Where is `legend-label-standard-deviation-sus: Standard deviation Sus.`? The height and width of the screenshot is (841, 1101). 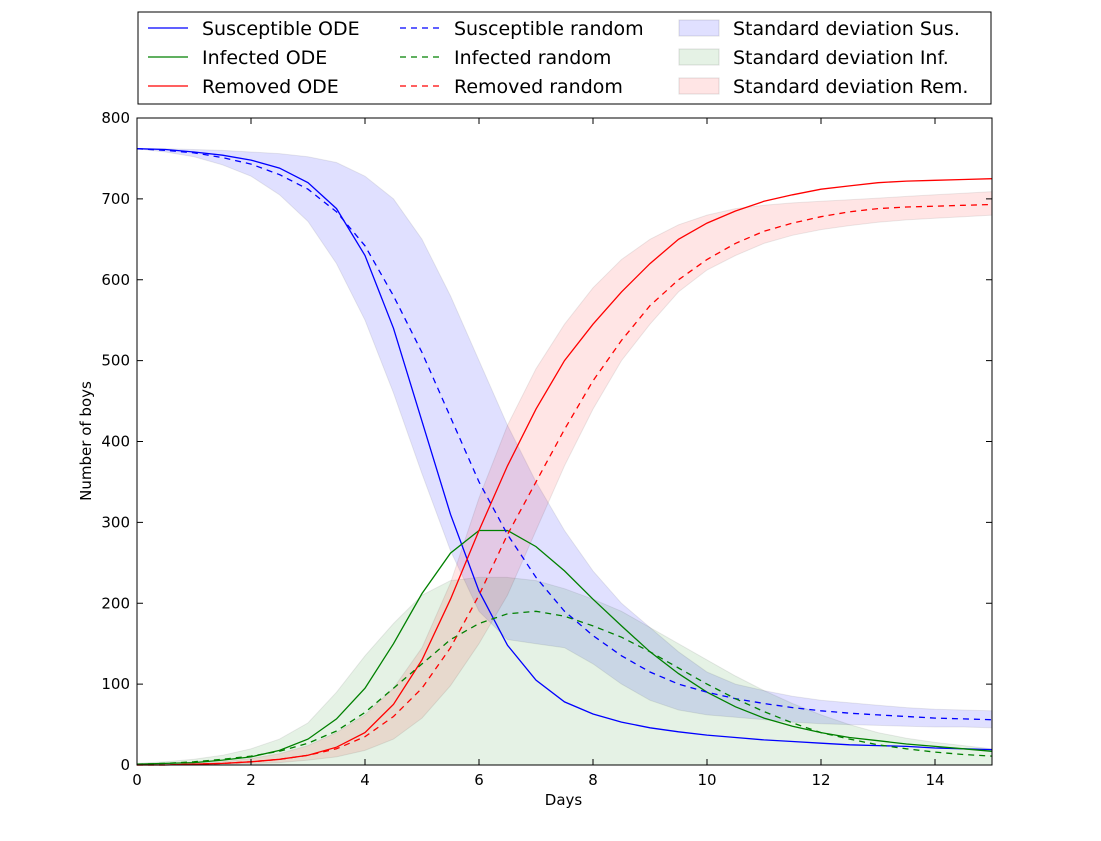
legend-label-standard-deviation-sus: Standard deviation Sus. is located at coordinates (846, 29).